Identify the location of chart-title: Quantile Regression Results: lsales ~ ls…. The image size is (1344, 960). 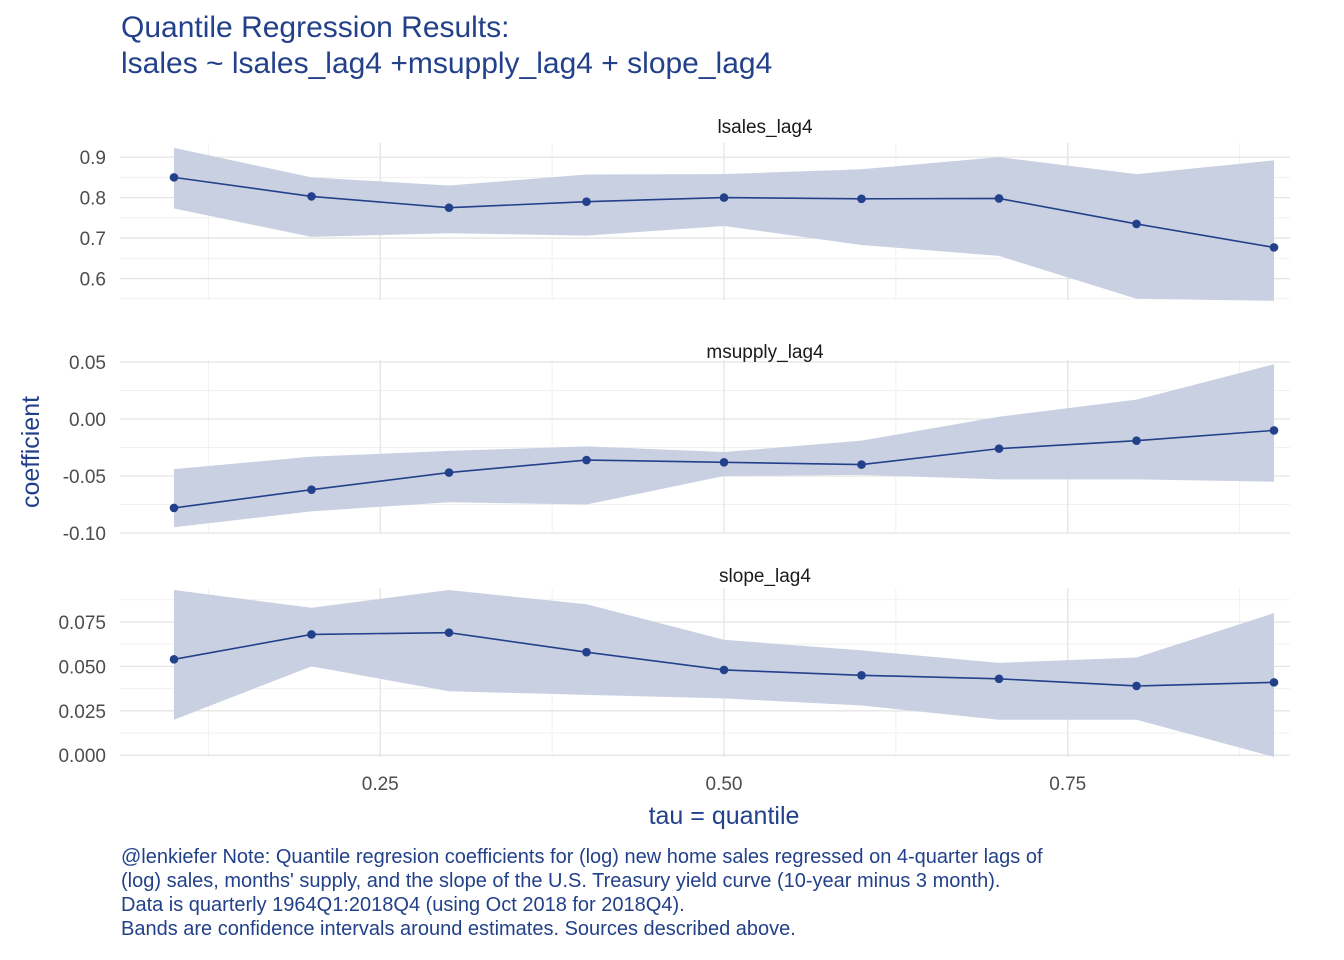
(446, 46).